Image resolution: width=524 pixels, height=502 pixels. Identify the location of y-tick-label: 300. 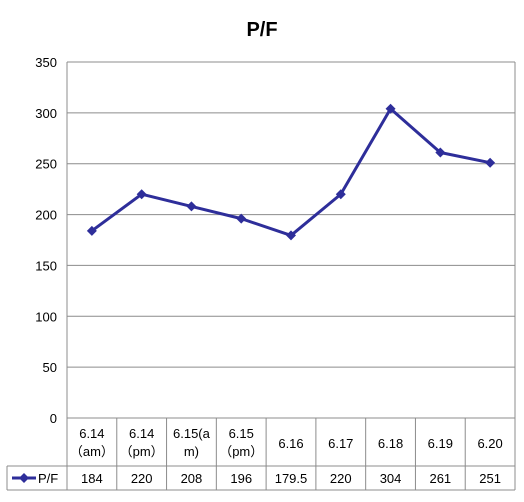
(46, 113).